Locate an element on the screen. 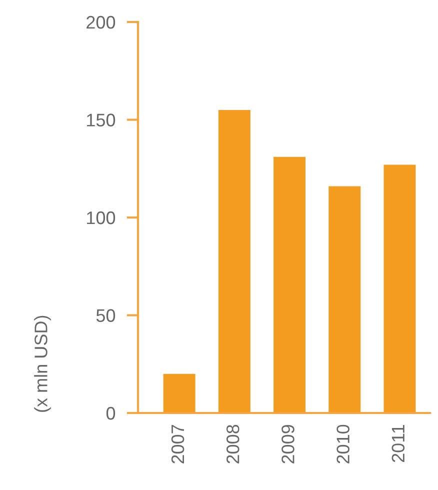 This screenshot has height=490, width=438. y-tick-label: 150 is located at coordinates (101, 120).